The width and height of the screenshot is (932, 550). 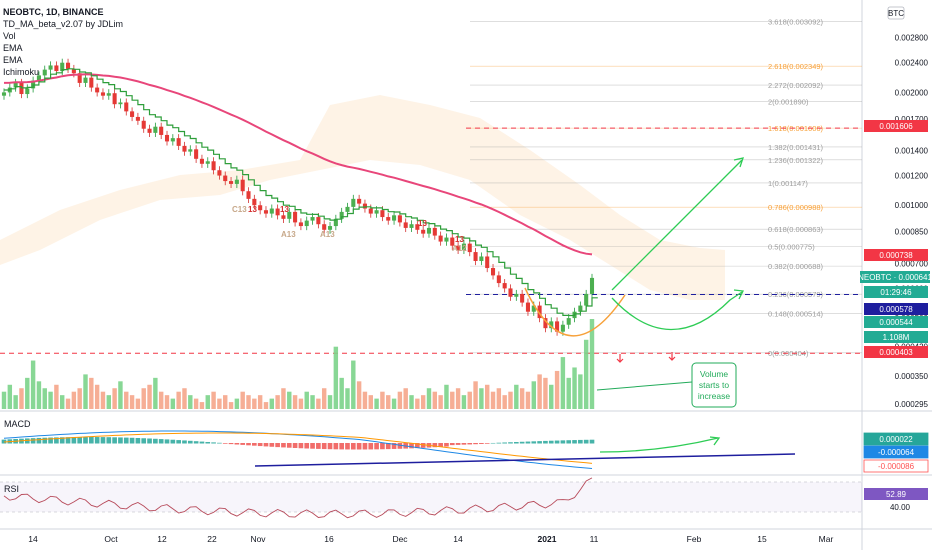 What do you see at coordinates (896, 466) in the screenshot?
I see `macd-badge` at bounding box center [896, 466].